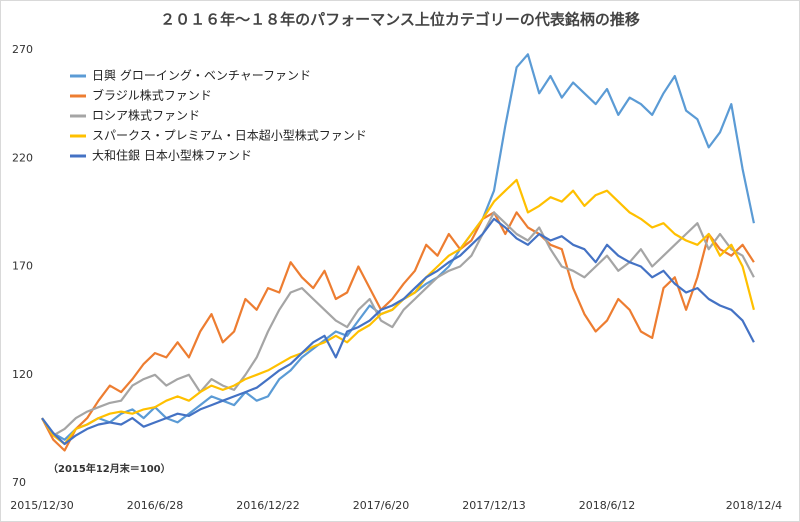  What do you see at coordinates (754, 505) in the screenshot?
I see `x-tick-label: 2018/12/4` at bounding box center [754, 505].